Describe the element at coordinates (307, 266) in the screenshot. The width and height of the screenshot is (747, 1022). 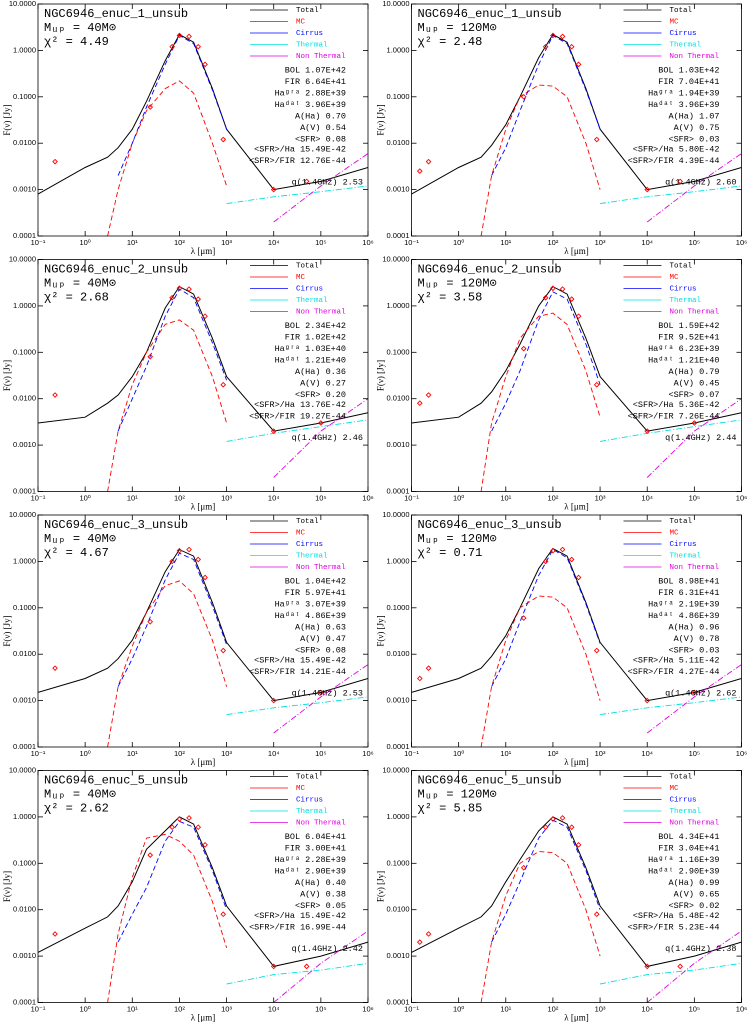
I see `legend-label: Total` at that location.